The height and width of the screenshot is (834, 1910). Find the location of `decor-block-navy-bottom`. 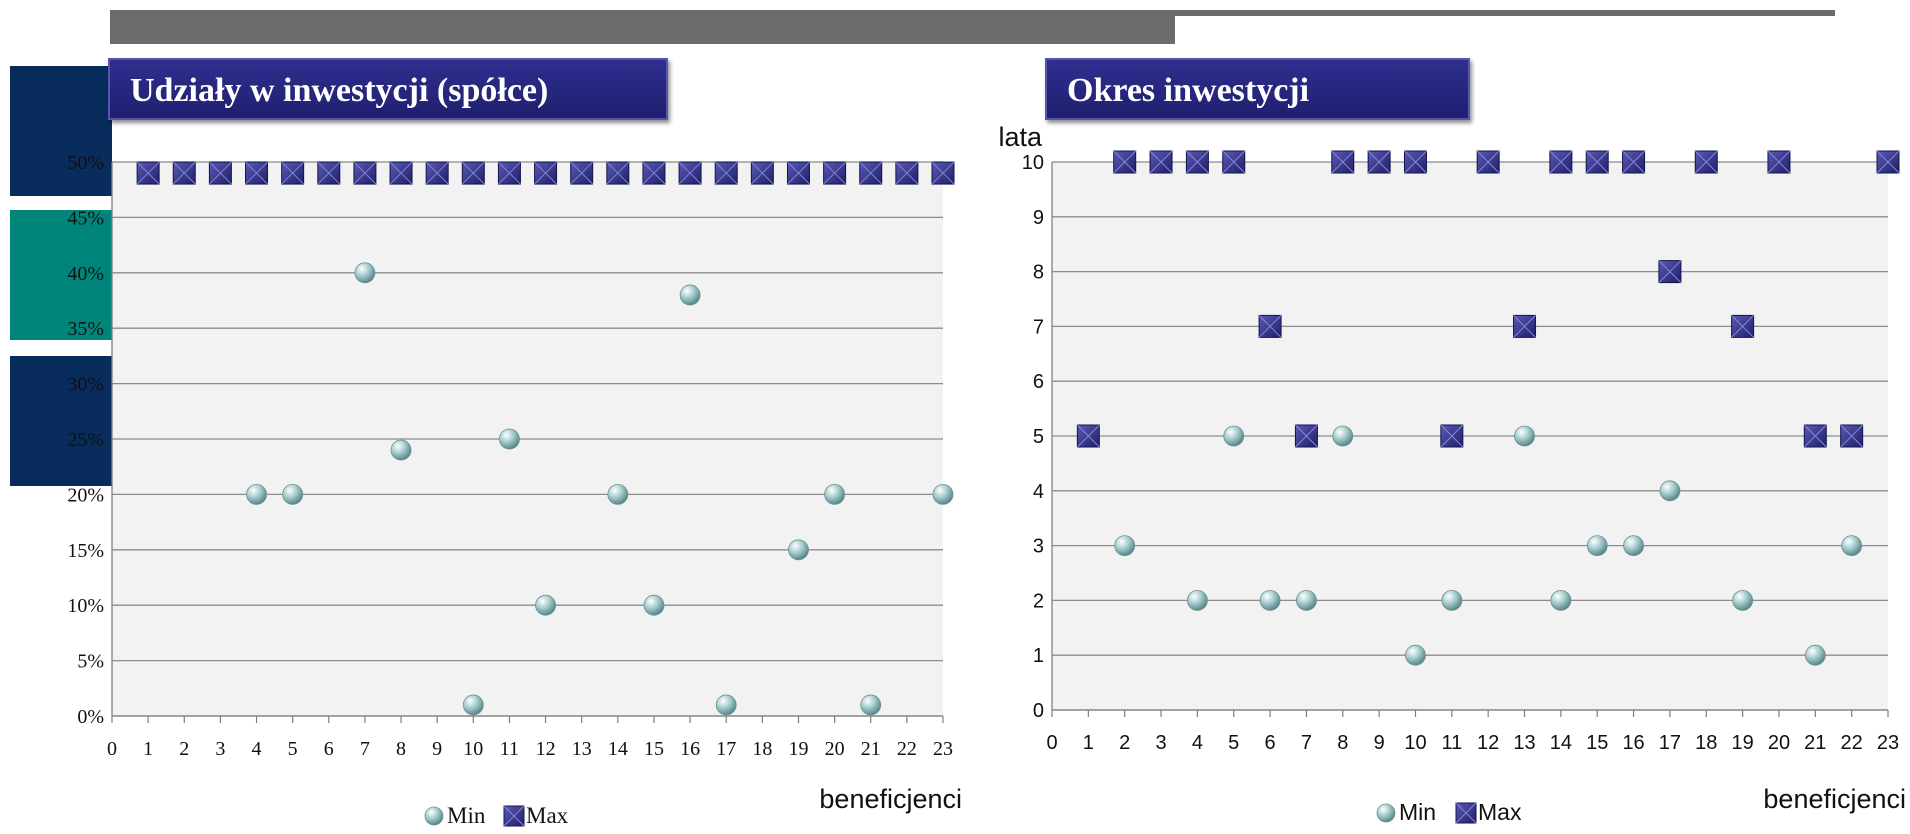

decor-block-navy-bottom is located at coordinates (61, 421).